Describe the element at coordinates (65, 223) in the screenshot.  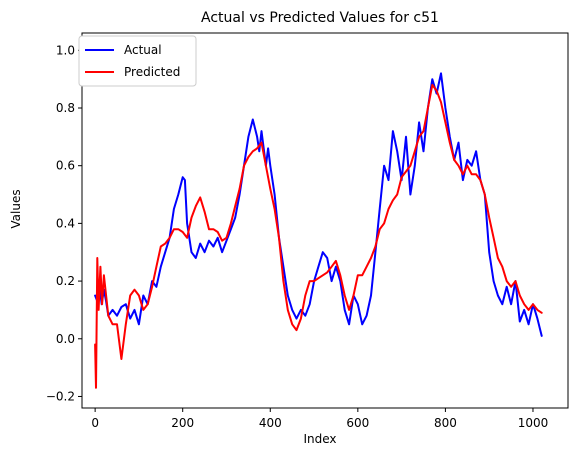
I see `y-tick-label: 0.4` at that location.